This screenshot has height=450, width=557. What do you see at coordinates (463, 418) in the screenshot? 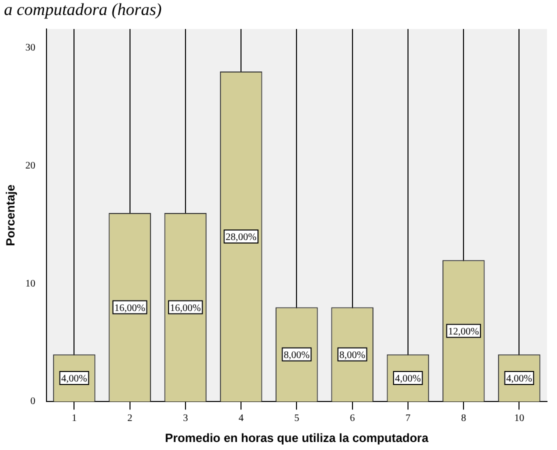
I see `x-tick-label: 8` at bounding box center [463, 418].